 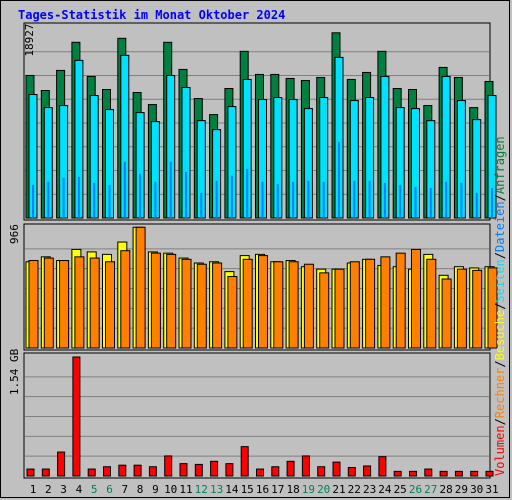 I want to click on x-label-day-13: 13, so click(x=216, y=489).